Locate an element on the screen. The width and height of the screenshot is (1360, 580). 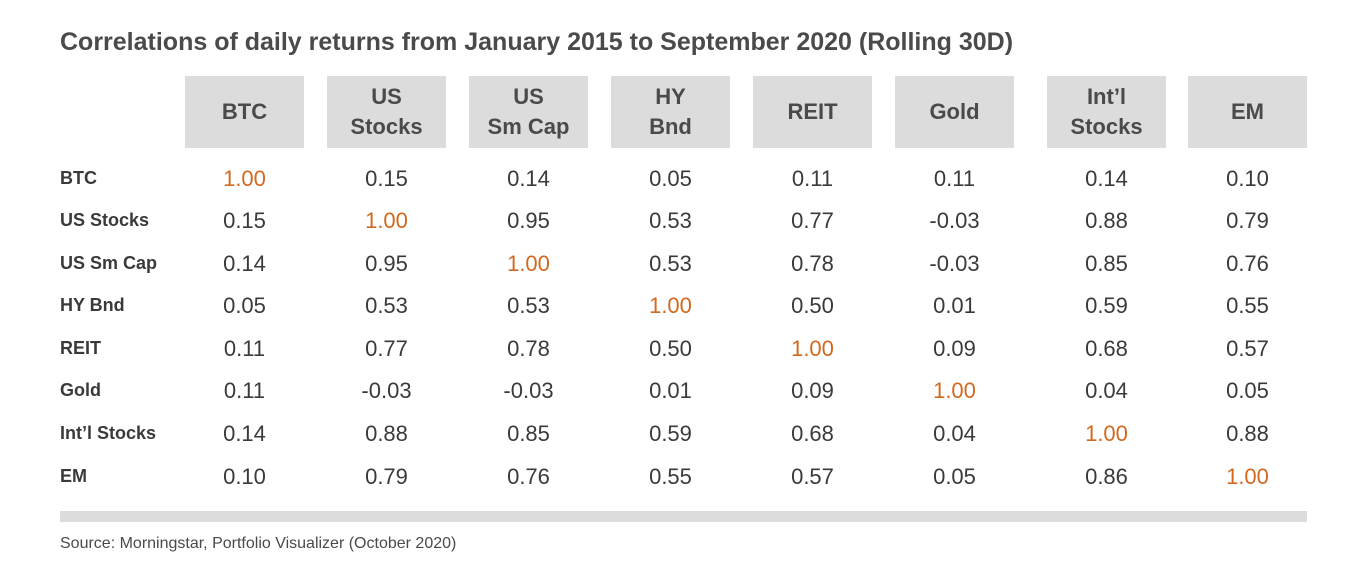
table-bottom-bar is located at coordinates (683, 516).